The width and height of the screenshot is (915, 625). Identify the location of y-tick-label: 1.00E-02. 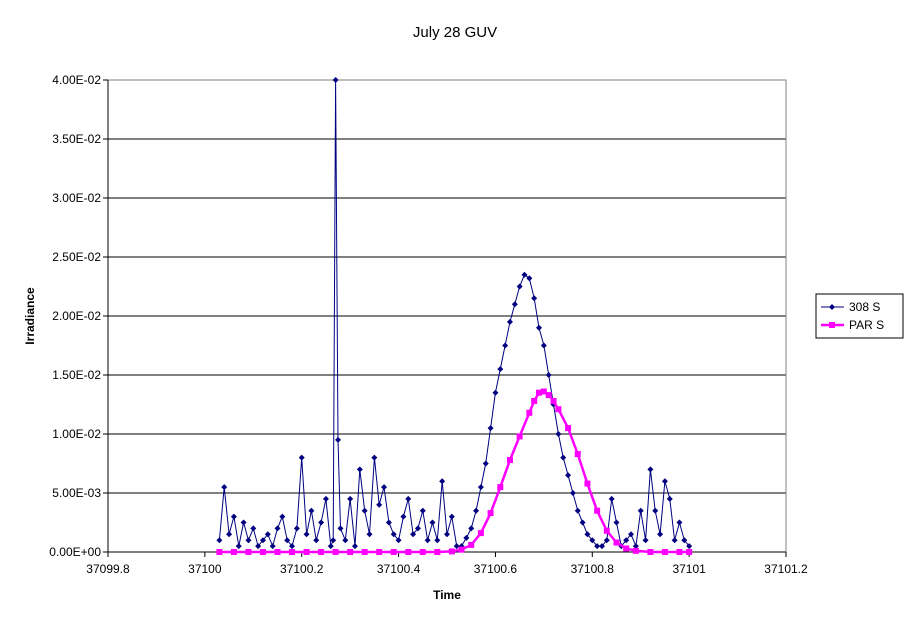
(76, 434).